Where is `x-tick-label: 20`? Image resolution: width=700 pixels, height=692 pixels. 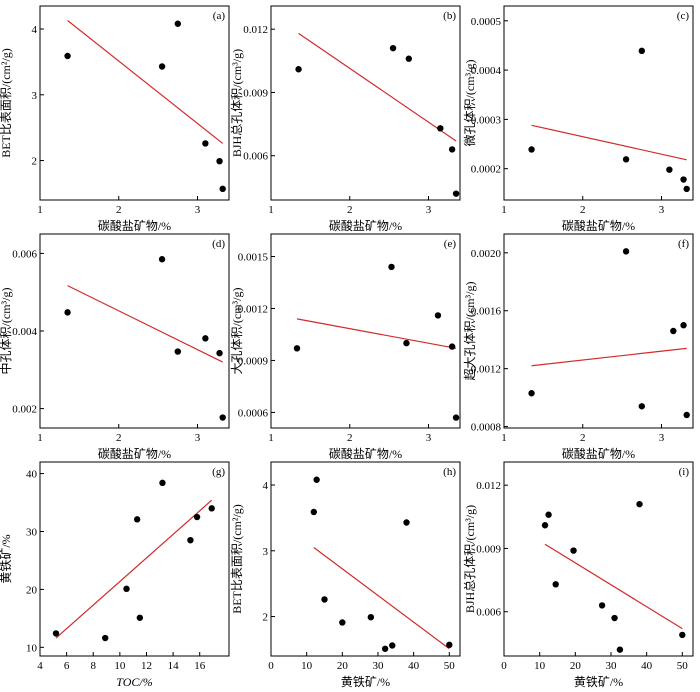 x-tick-label: 20 is located at coordinates (576, 666).